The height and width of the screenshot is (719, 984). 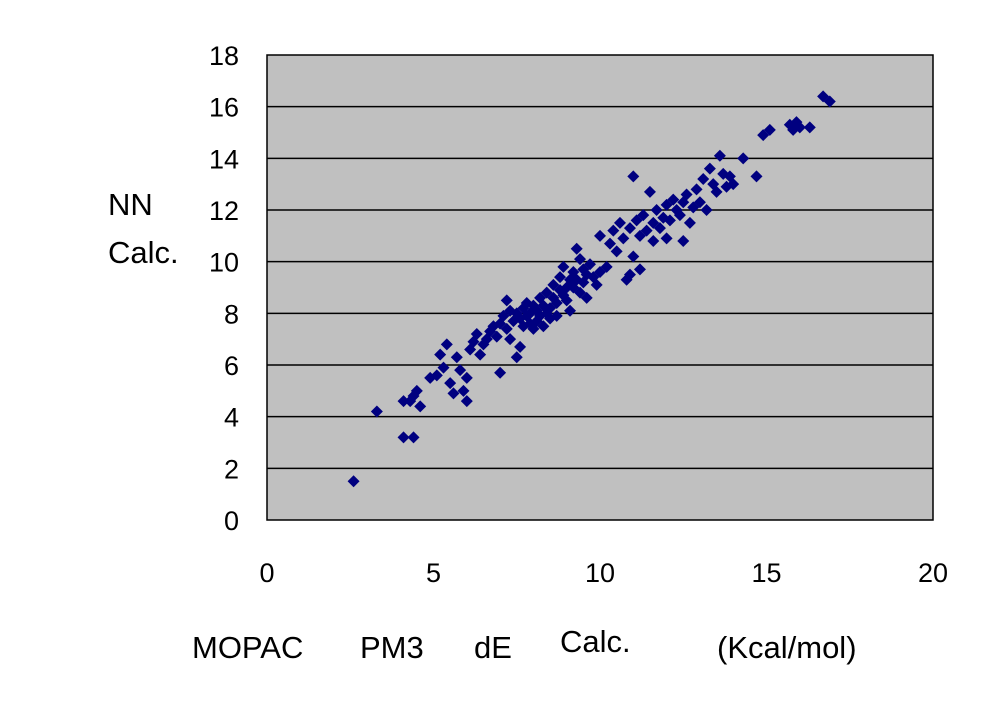 What do you see at coordinates (247, 647) in the screenshot?
I see `x-axis-label-mopac: MOPAC` at bounding box center [247, 647].